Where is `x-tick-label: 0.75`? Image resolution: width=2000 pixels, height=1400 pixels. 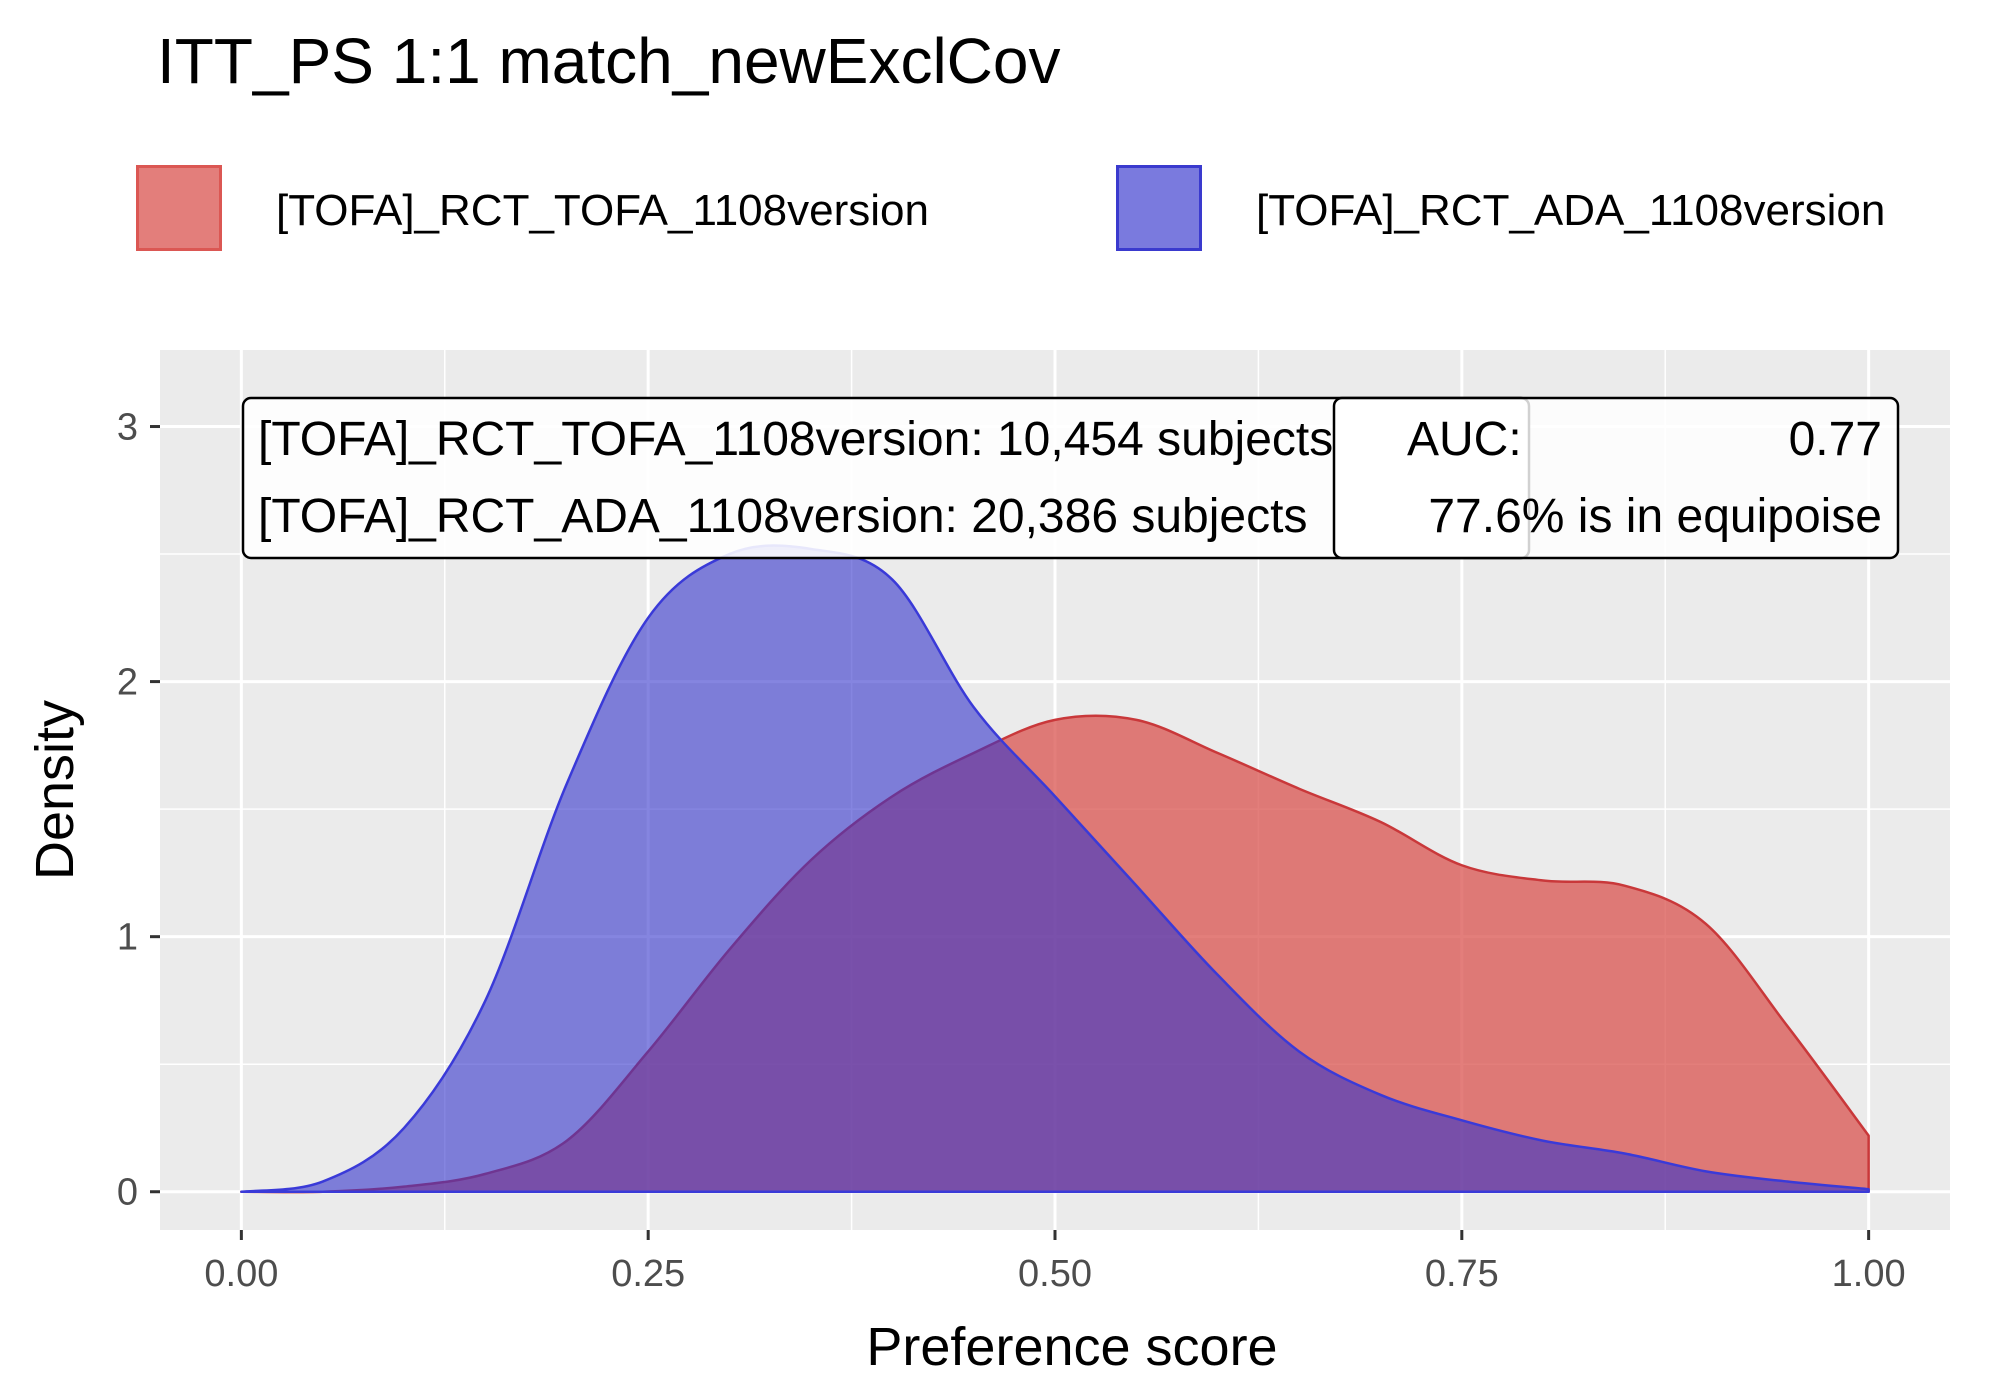 x-tick-label: 0.75 is located at coordinates (1462, 1274).